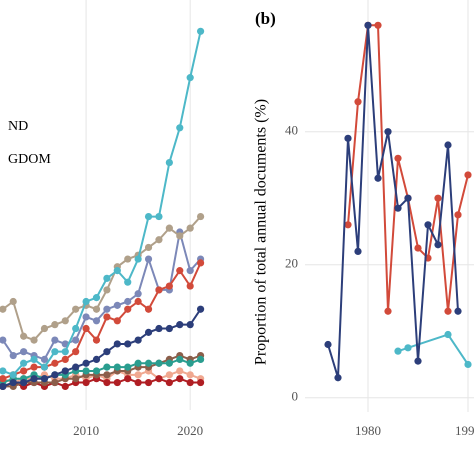  Describe the element at coordinates (261, 232) in the screenshot. I see `y-axis-label: Proportion of total annual documents (%)` at that location.